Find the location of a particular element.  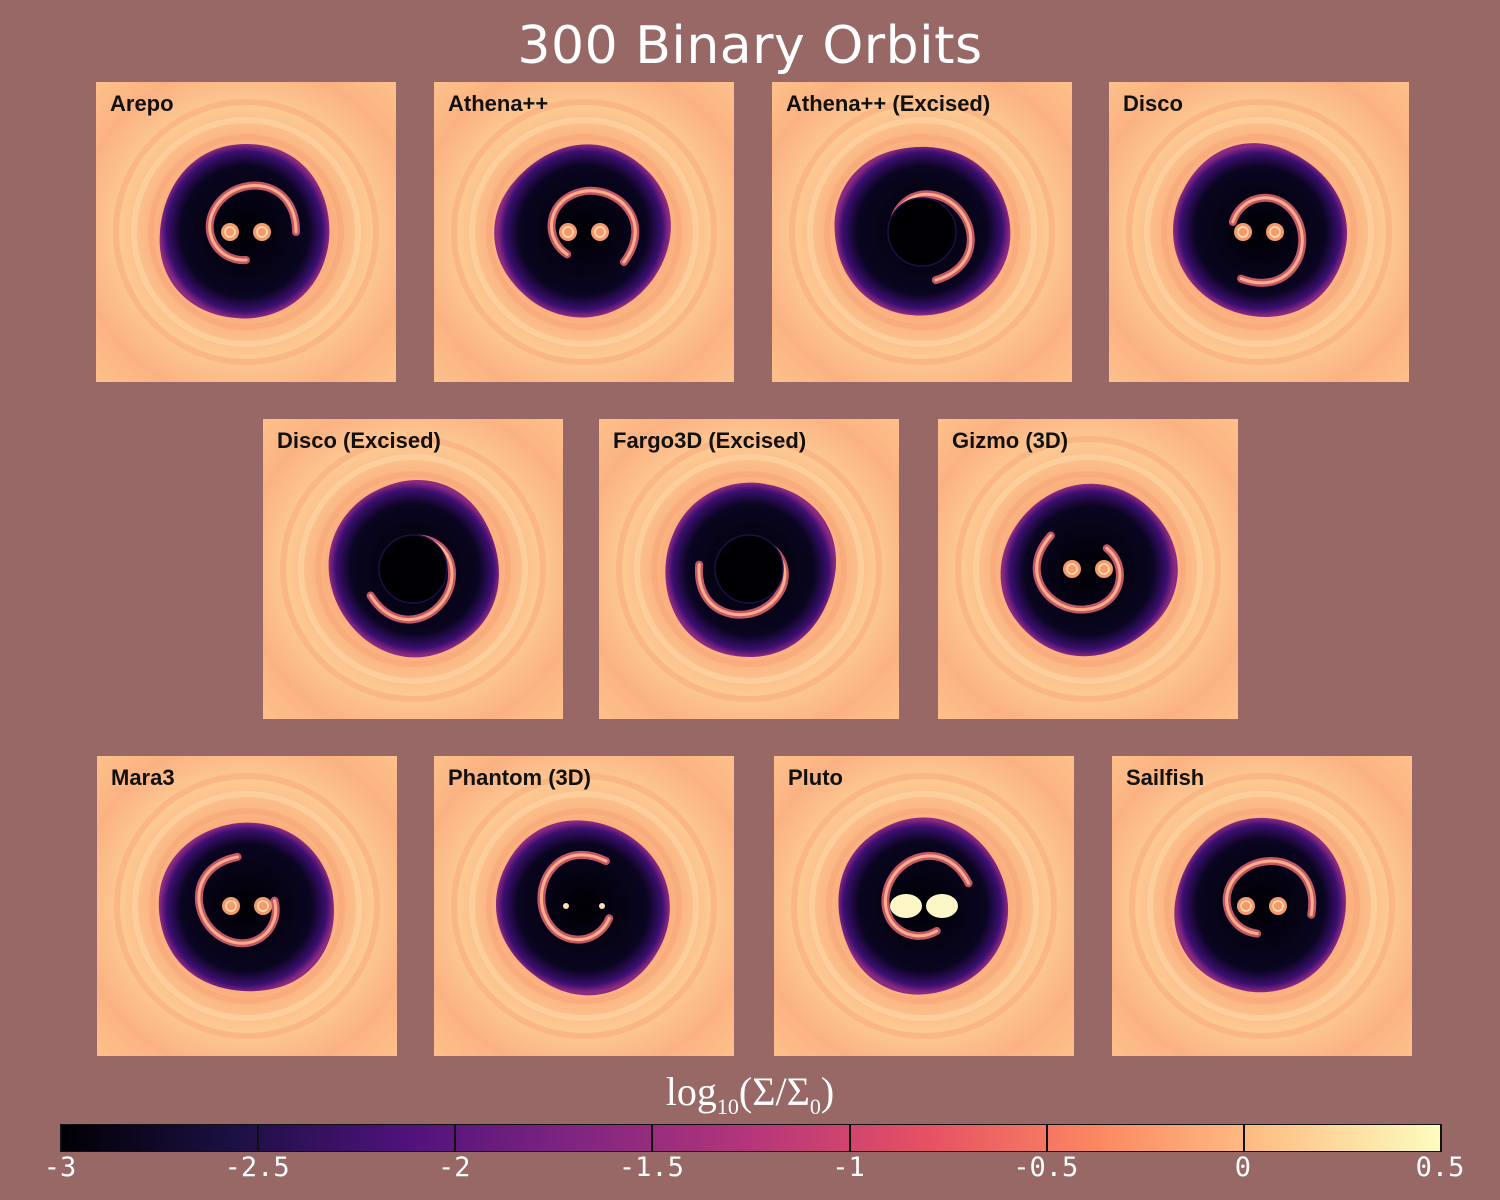

panel-athena-excised: Athena++ (Excised) is located at coordinates (922, 232).